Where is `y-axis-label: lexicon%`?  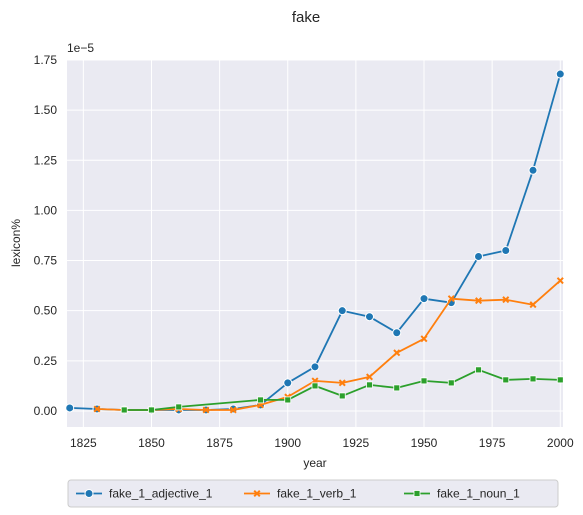 y-axis-label: lexicon% is located at coordinates (16, 243).